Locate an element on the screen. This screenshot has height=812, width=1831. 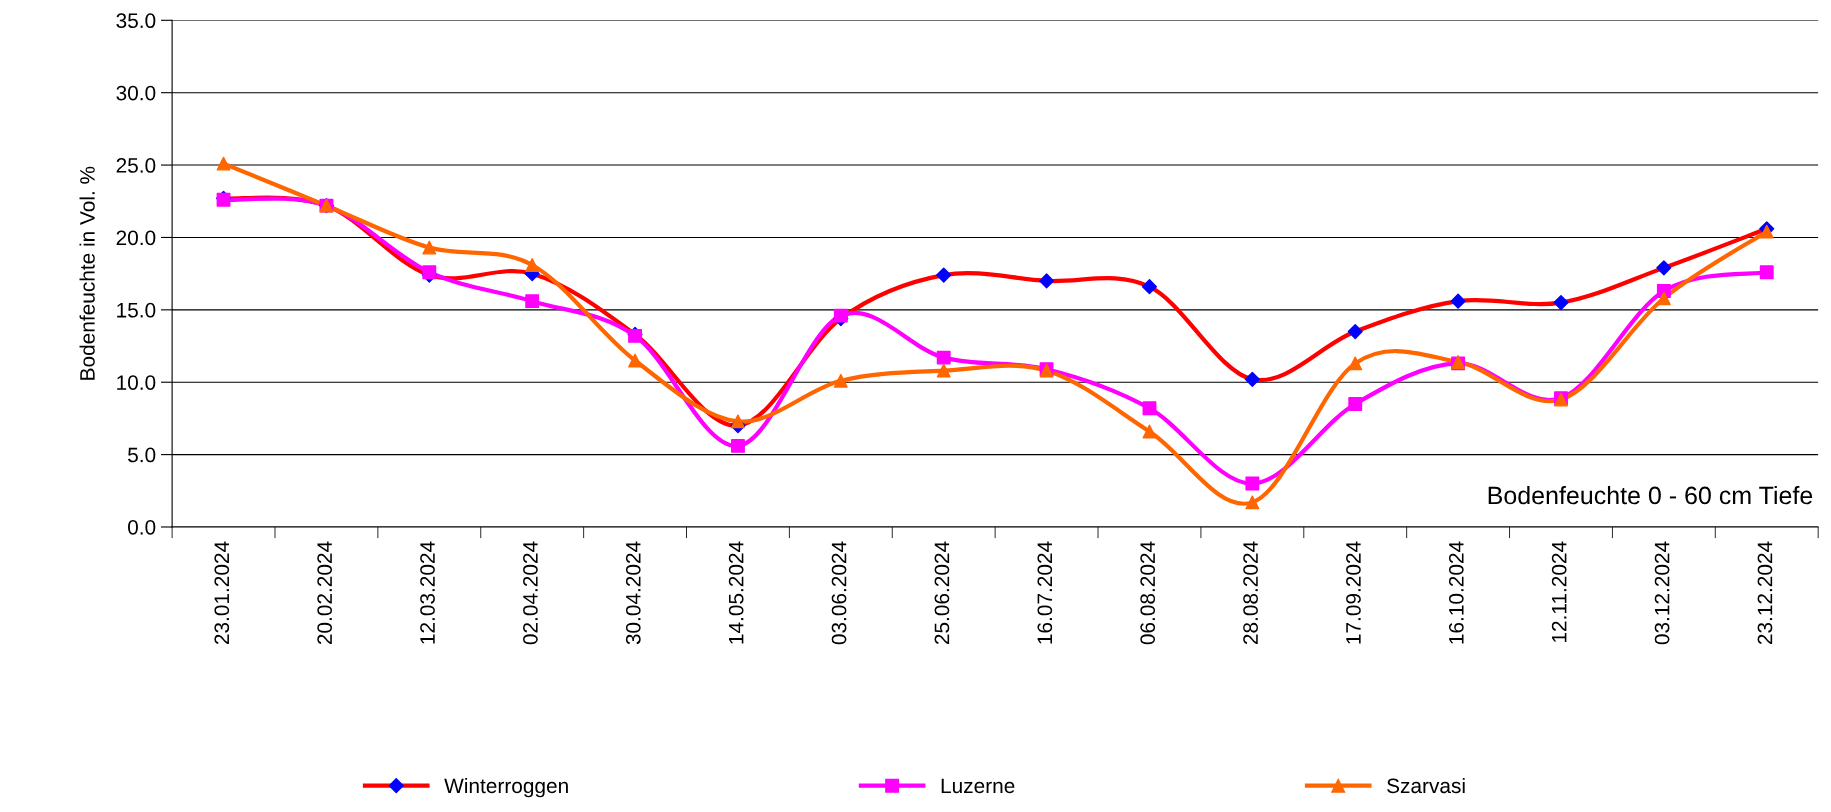
x-tick-label: 16.07.2024 is located at coordinates (1045, 592).